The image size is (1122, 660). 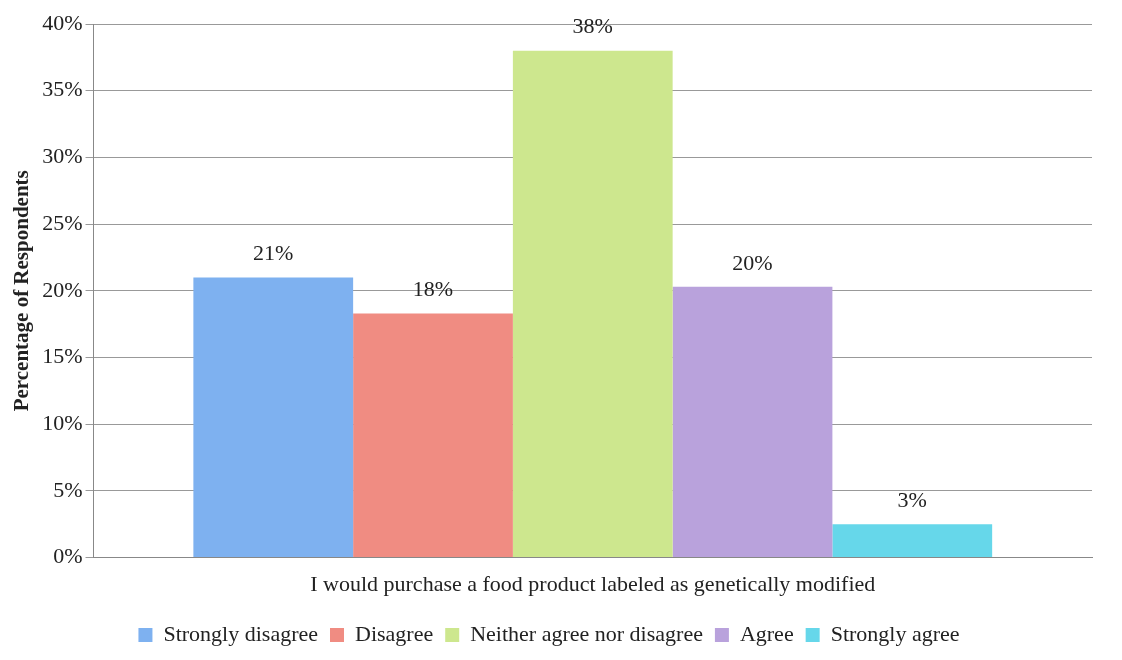 What do you see at coordinates (241, 633) in the screenshot?
I see `legend-label: Strongly disagree` at bounding box center [241, 633].